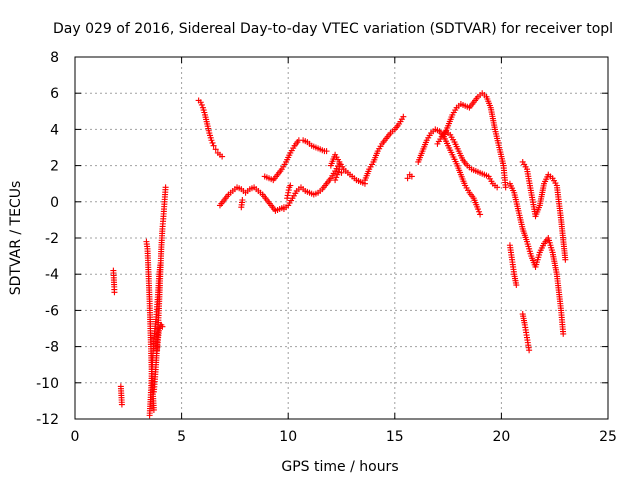 This screenshot has height=480, width=640. I want to click on series-track-d, so click(160, 337).